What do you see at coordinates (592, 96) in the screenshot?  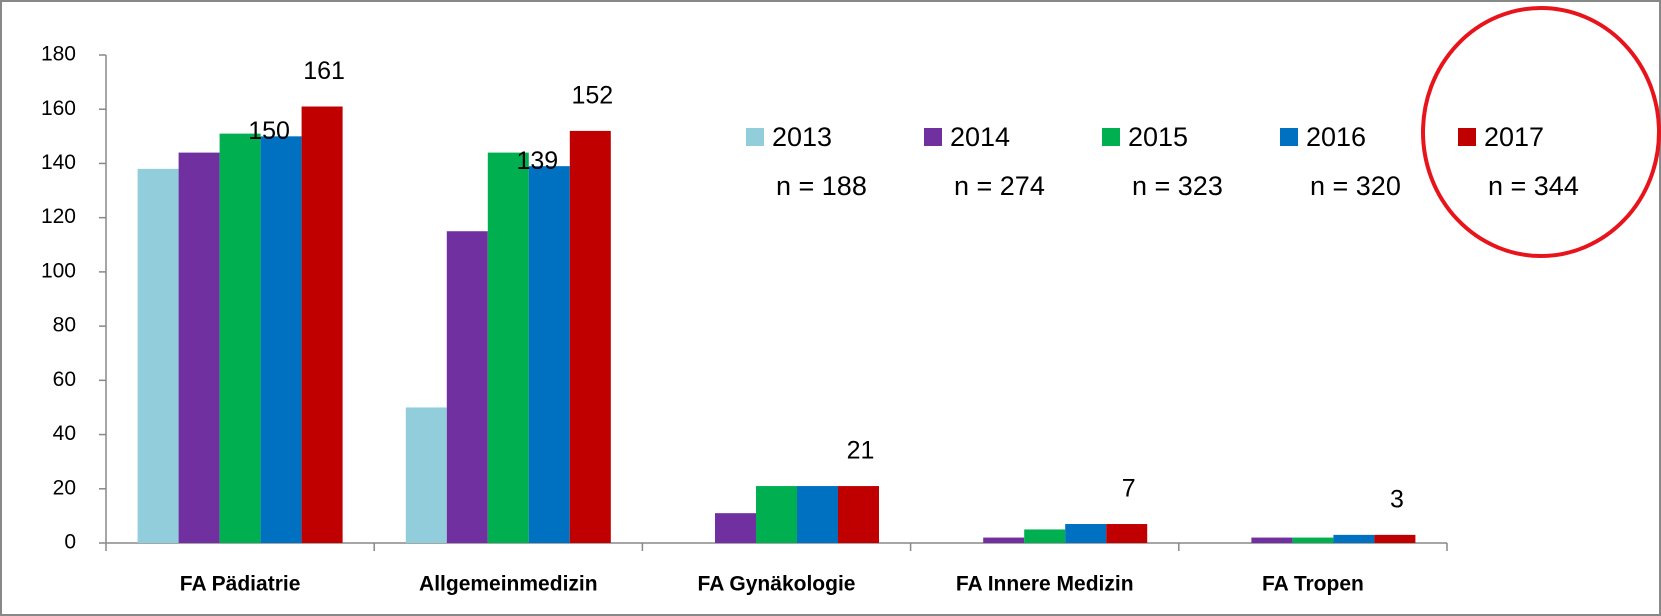 I see `data-label: 152` at bounding box center [592, 96].